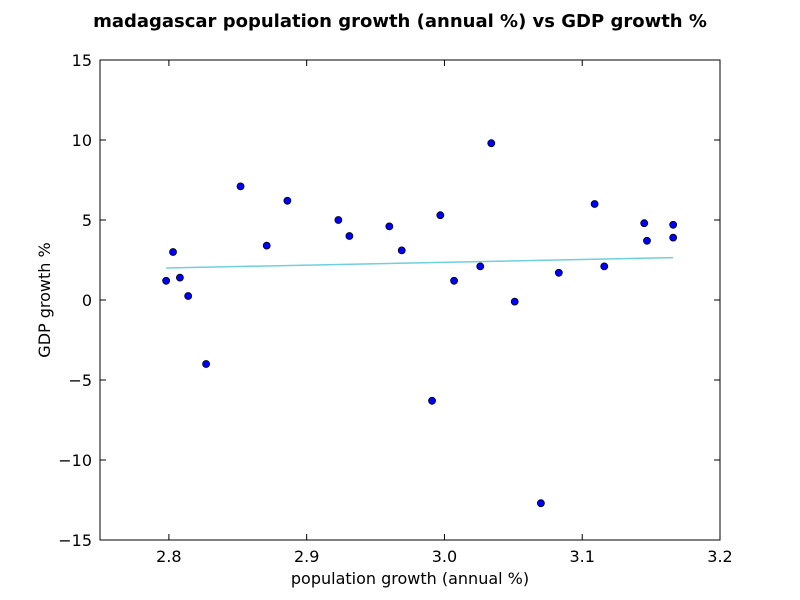  Describe the element at coordinates (82, 140) in the screenshot. I see `y-tick-label: 10` at that location.